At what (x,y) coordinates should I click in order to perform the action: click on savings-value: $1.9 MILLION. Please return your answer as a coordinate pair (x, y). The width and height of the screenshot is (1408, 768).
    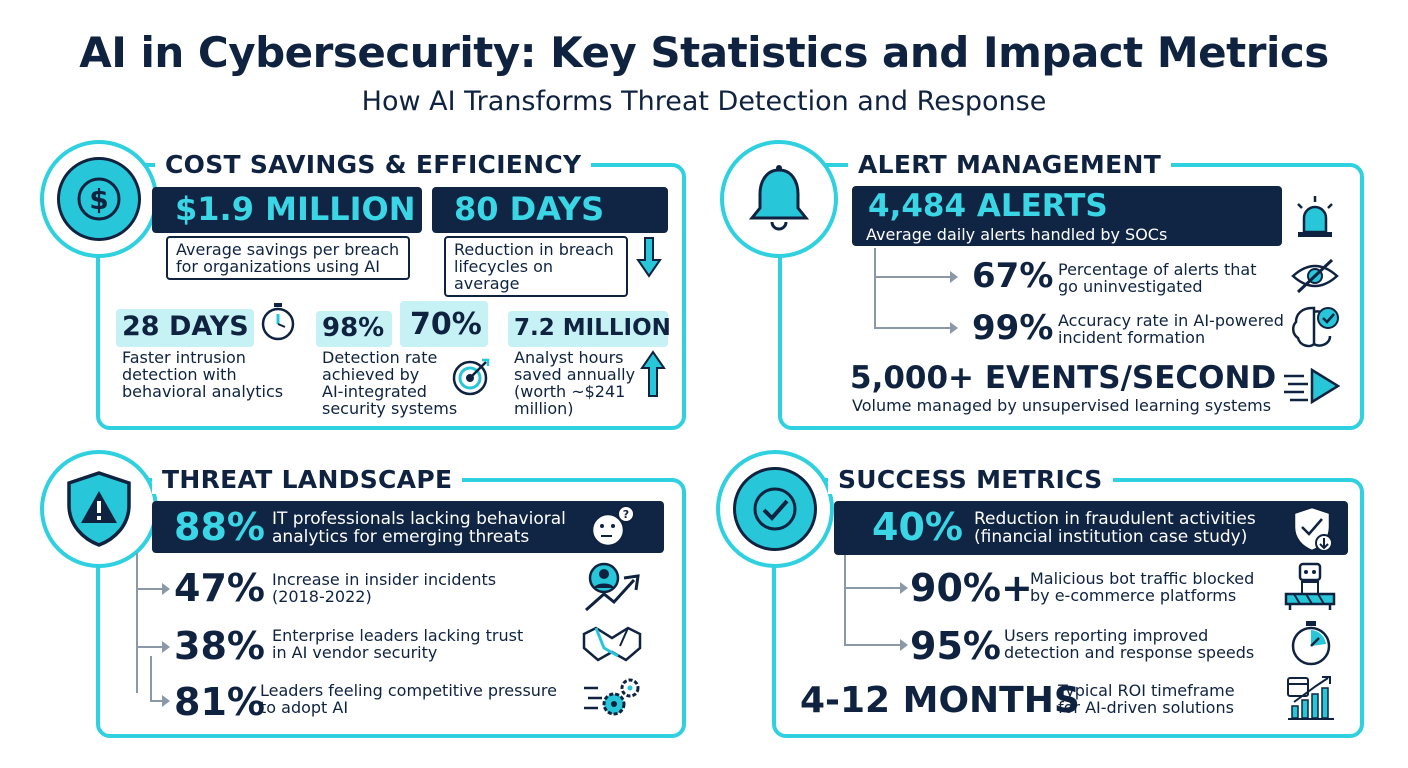
    Looking at the image, I should click on (295, 209).